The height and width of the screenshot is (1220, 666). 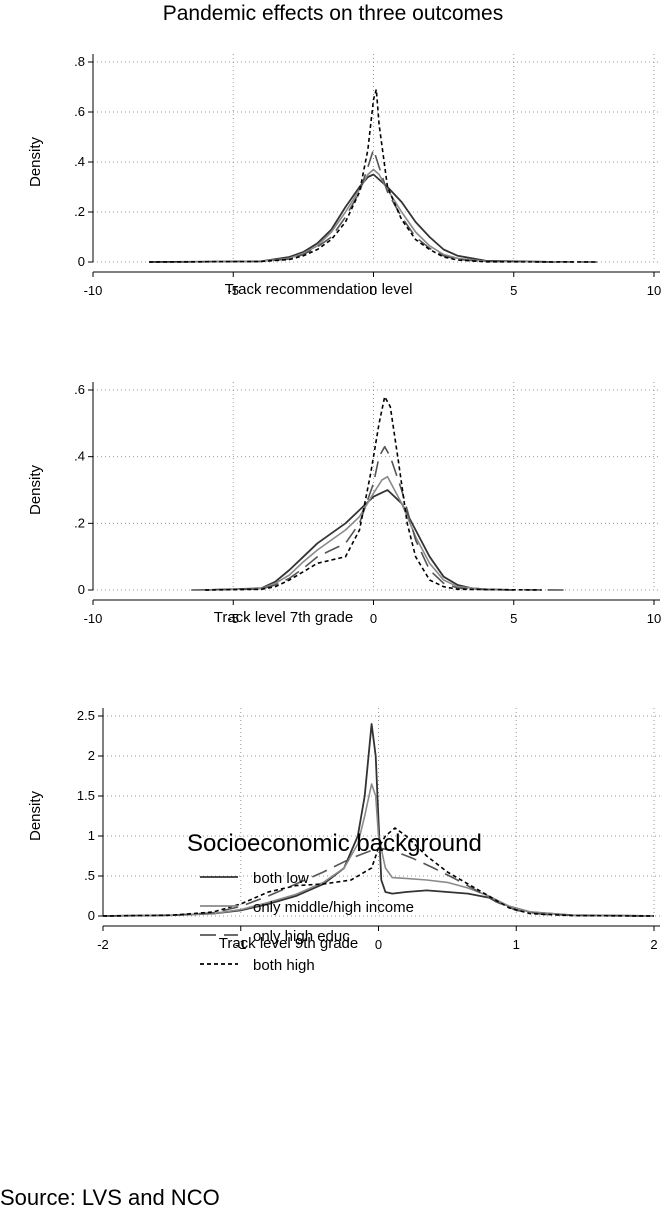 What do you see at coordinates (516, 944) in the screenshot?
I see `x-tick-label: 1` at bounding box center [516, 944].